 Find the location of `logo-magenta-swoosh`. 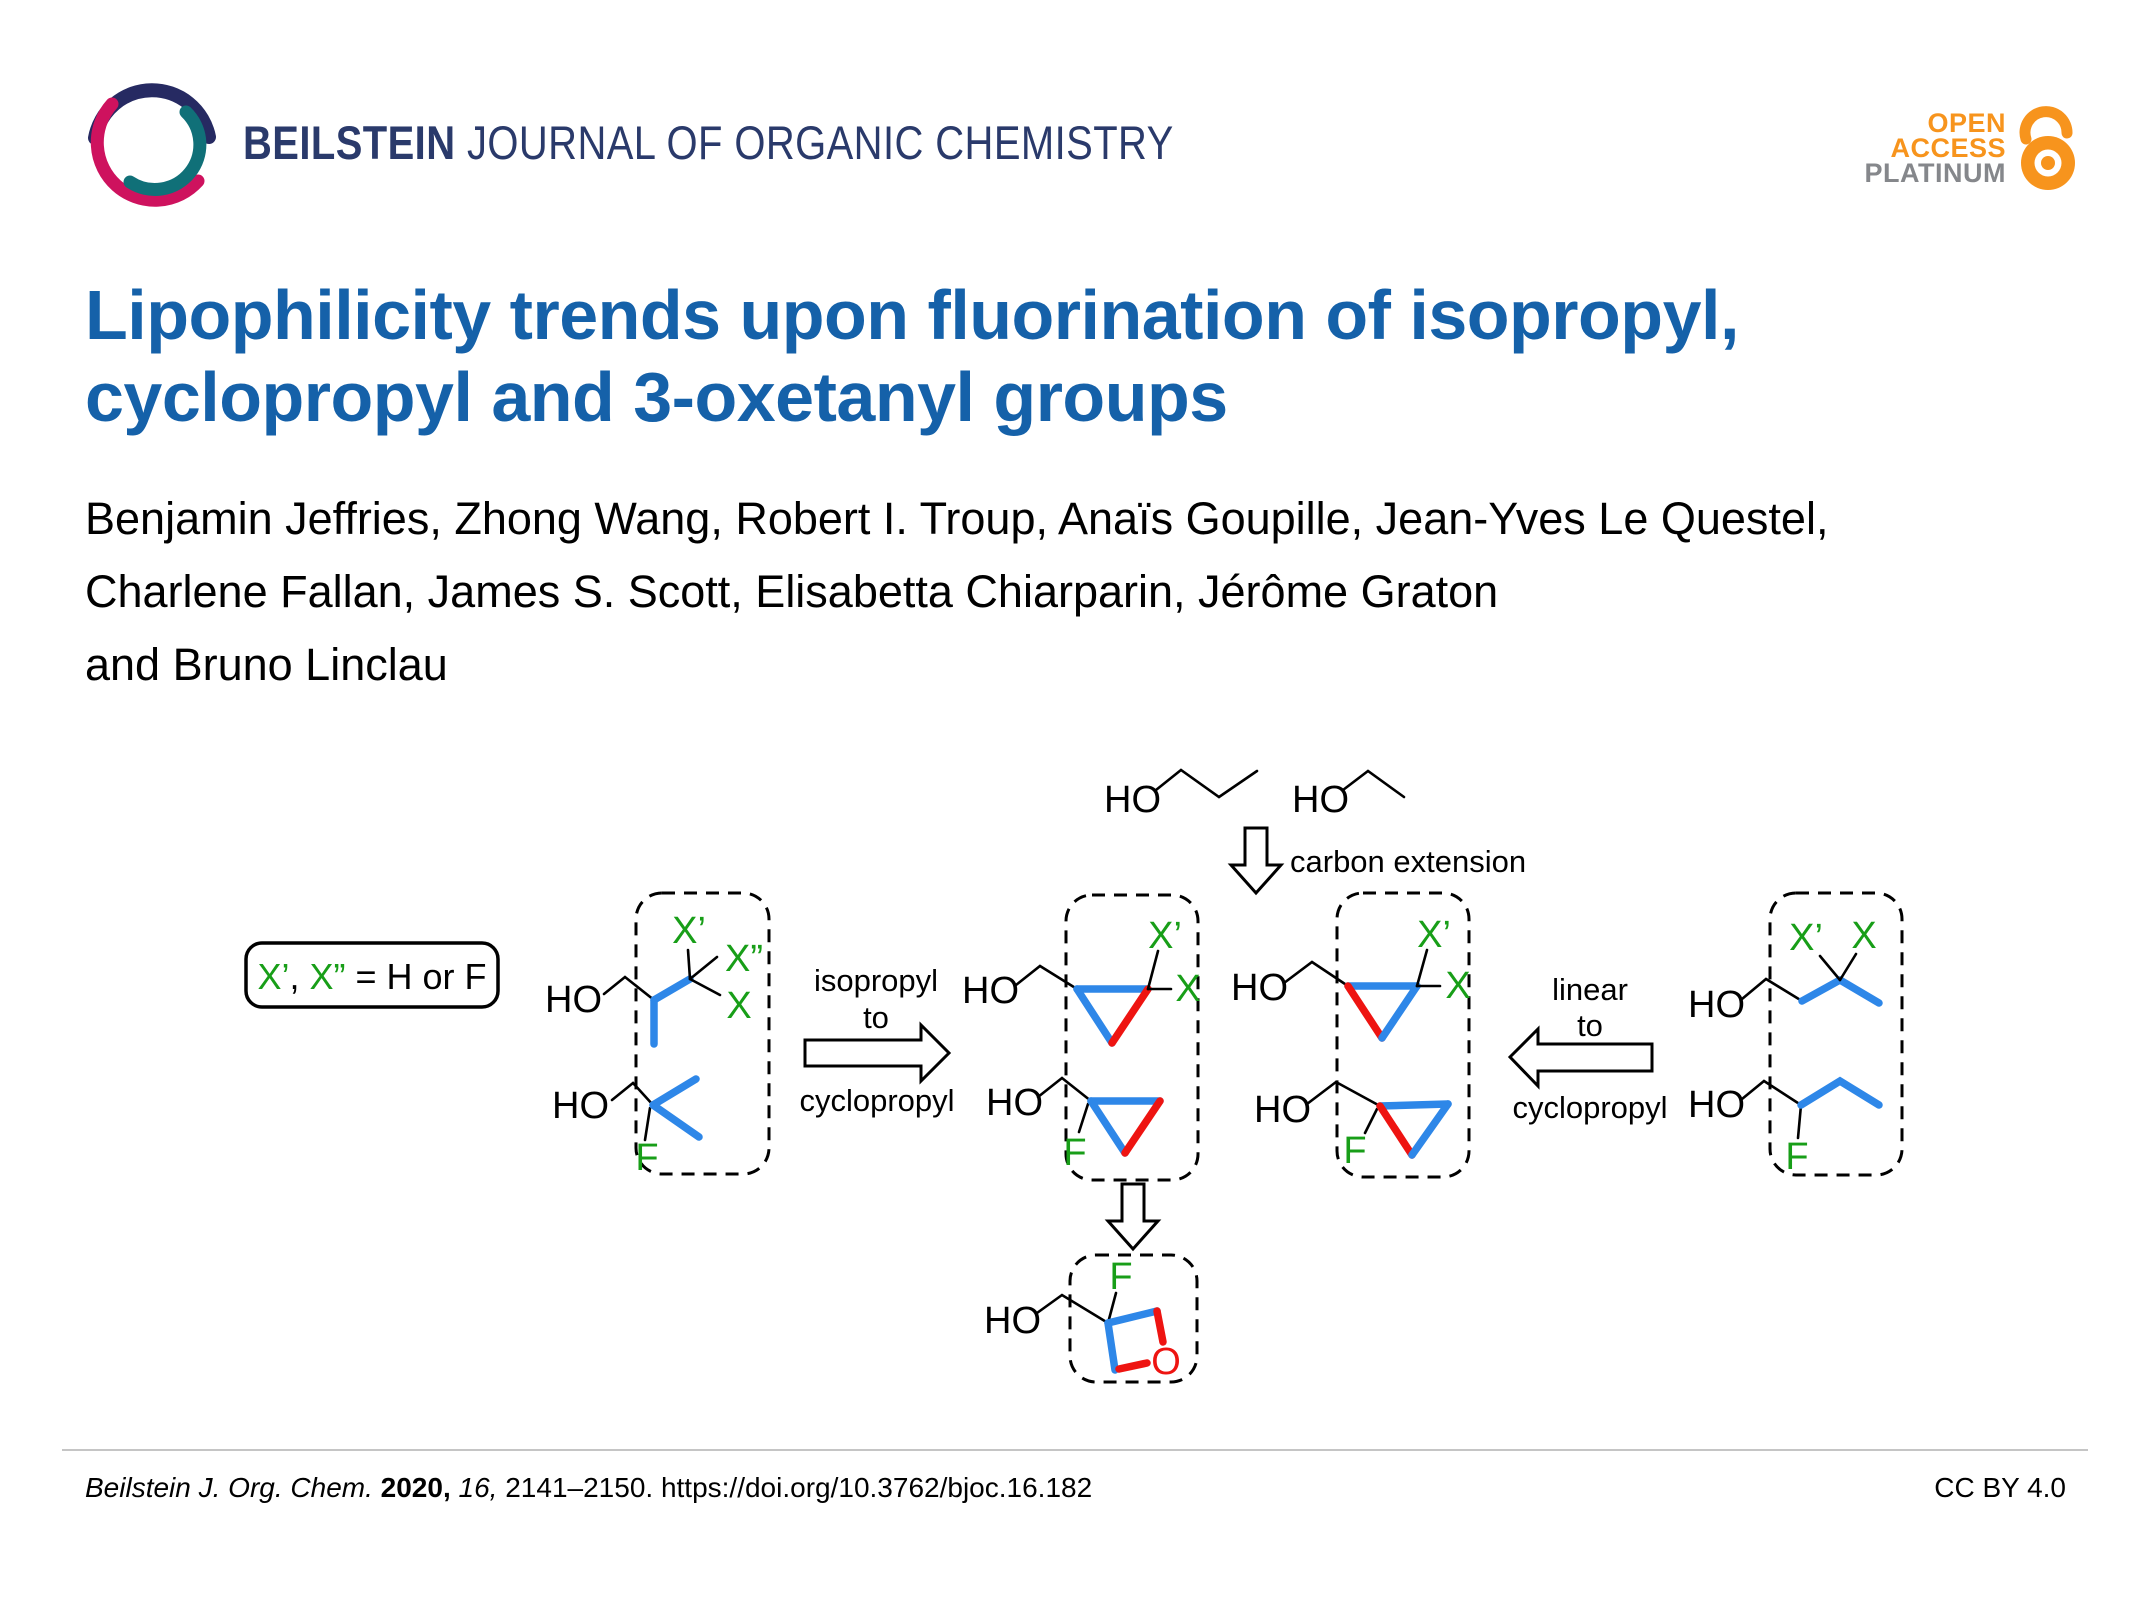

logo-magenta-swoosh is located at coordinates (147, 152).